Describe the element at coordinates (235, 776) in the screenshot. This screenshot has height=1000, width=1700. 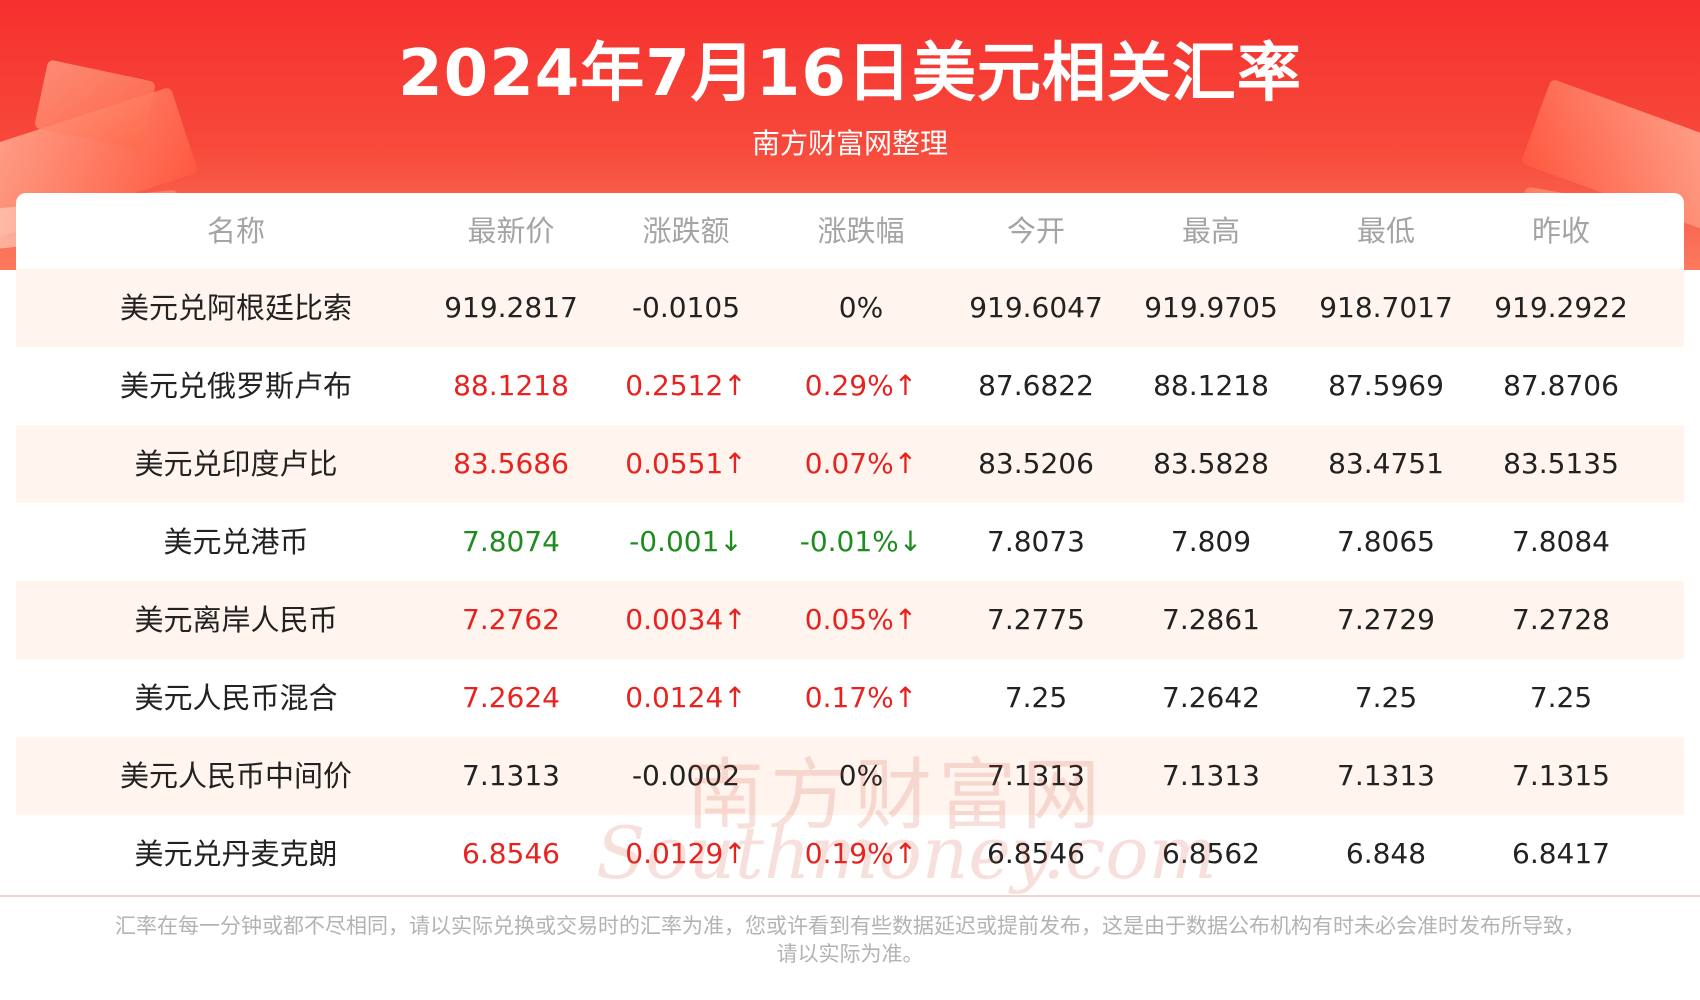
I see `row-name: 美元人民币中间价` at that location.